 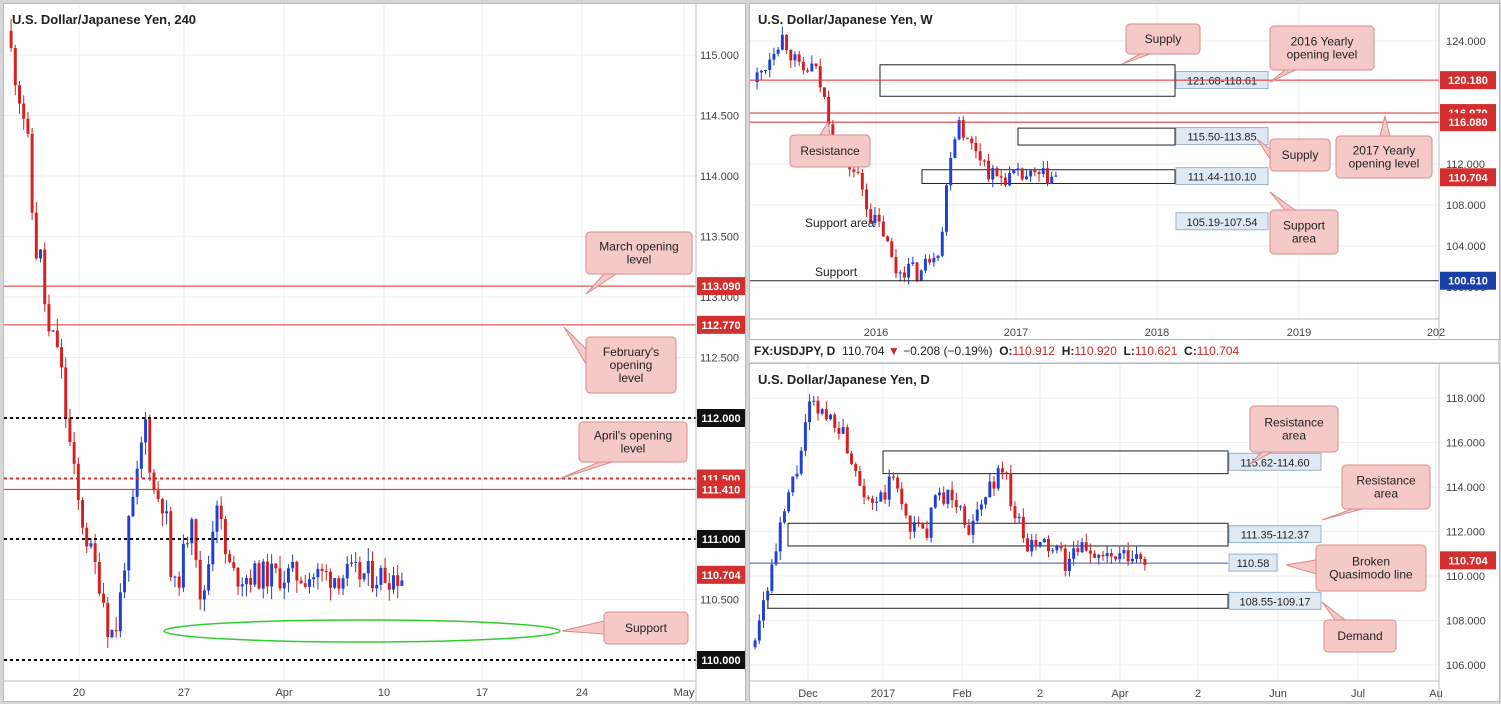 What do you see at coordinates (1095, 351) in the screenshot?
I see `high-value: 110.920` at bounding box center [1095, 351].